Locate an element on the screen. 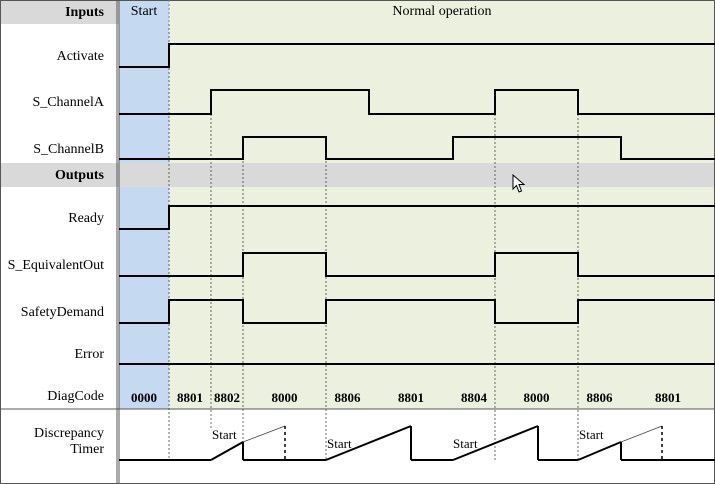 The width and height of the screenshot is (715, 484). inputs-header-label: Inputs is located at coordinates (84, 12).